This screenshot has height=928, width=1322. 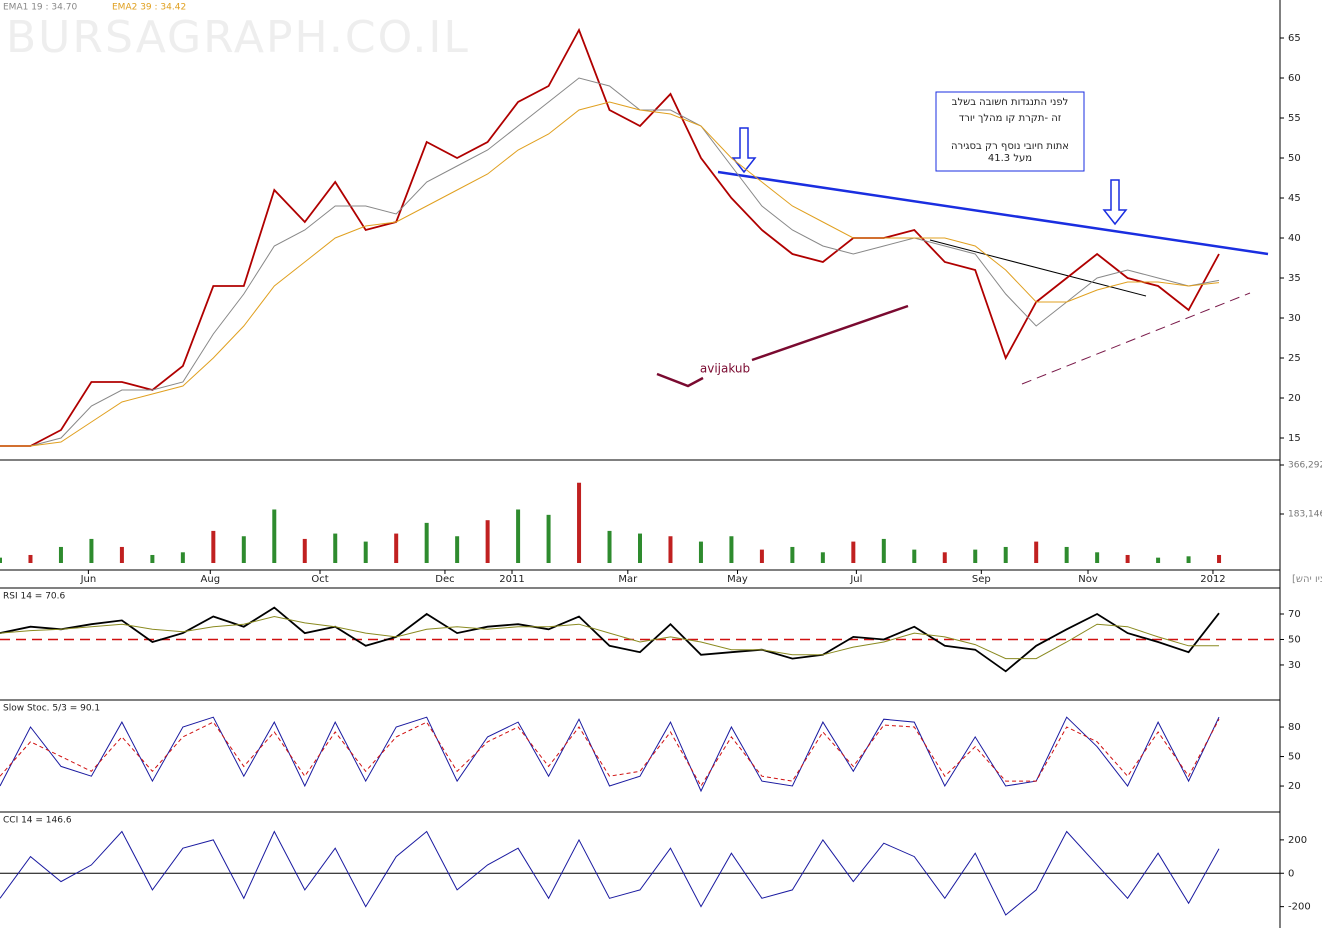 I want to click on panel-title: CCI 14 = 146.6, so click(x=37, y=821).